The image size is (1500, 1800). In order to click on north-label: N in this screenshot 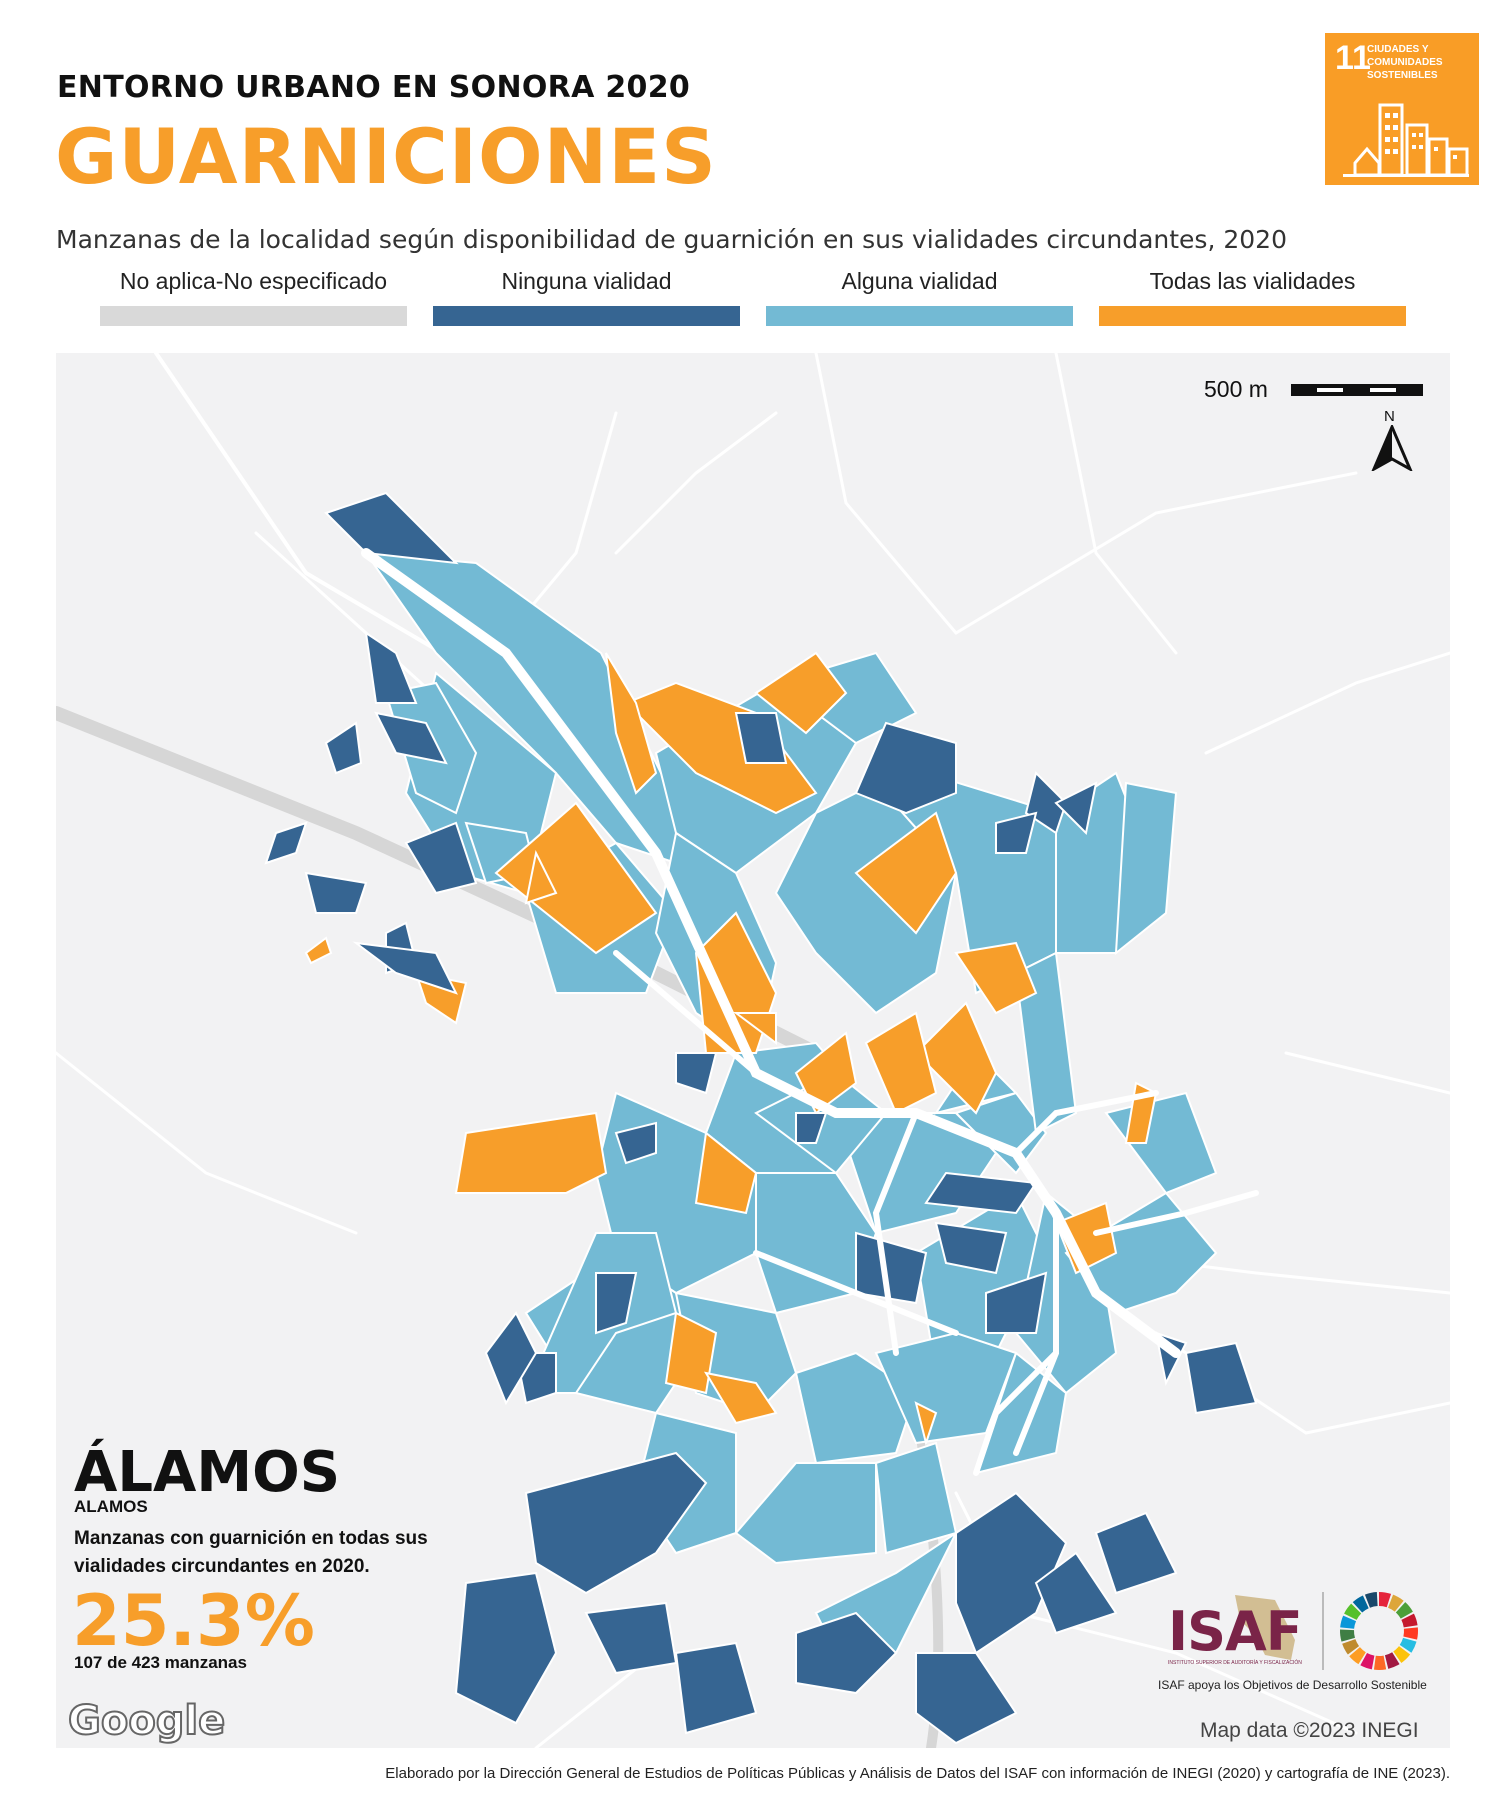, I will do `click(1389, 416)`.